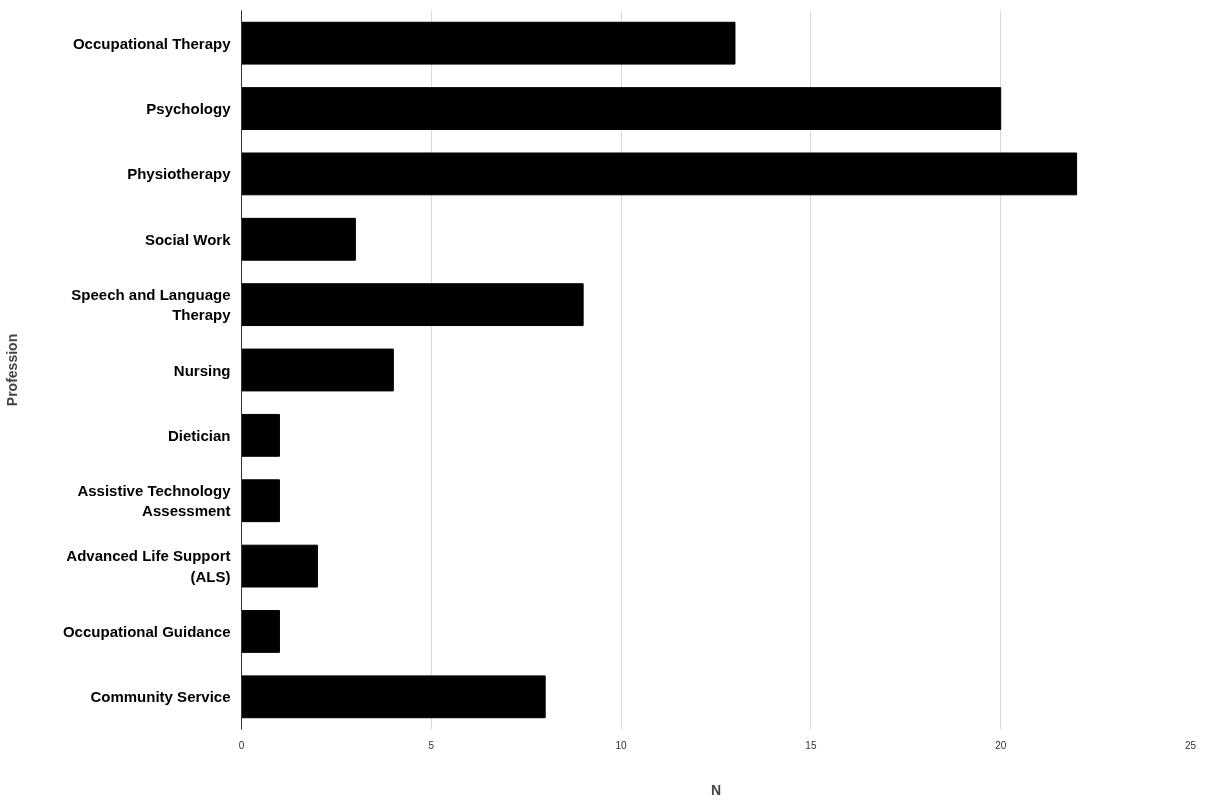  Describe the element at coordinates (202, 370) in the screenshot. I see `y-tick-label: Nursing` at that location.